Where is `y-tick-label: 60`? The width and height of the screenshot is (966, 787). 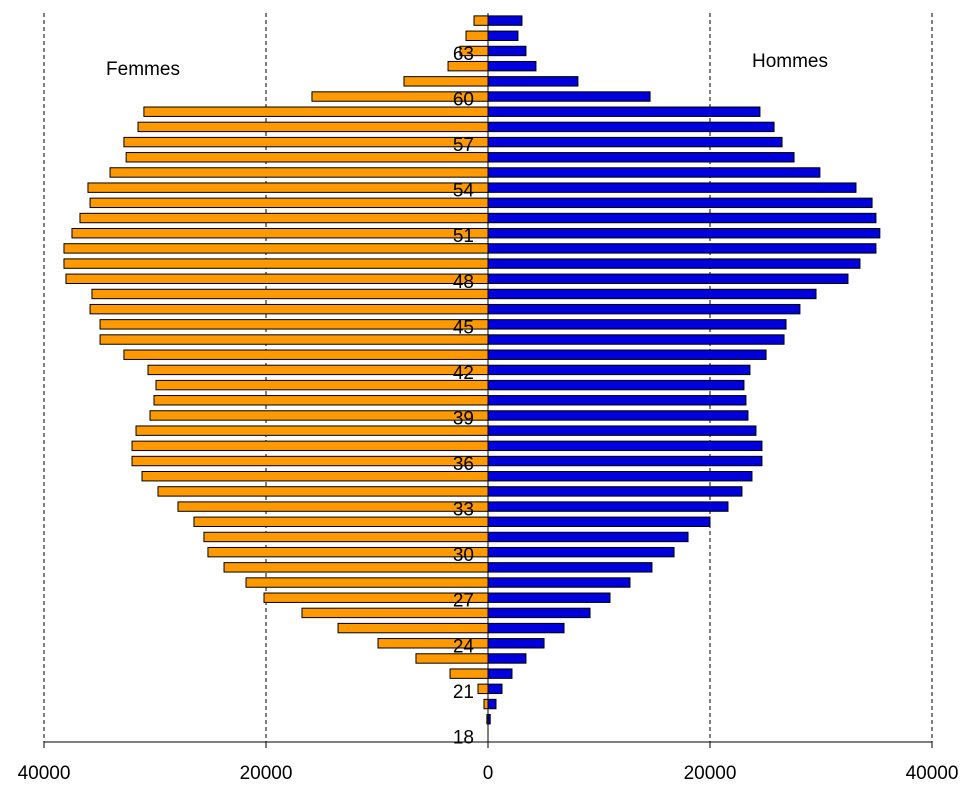 y-tick-label: 60 is located at coordinates (463, 100).